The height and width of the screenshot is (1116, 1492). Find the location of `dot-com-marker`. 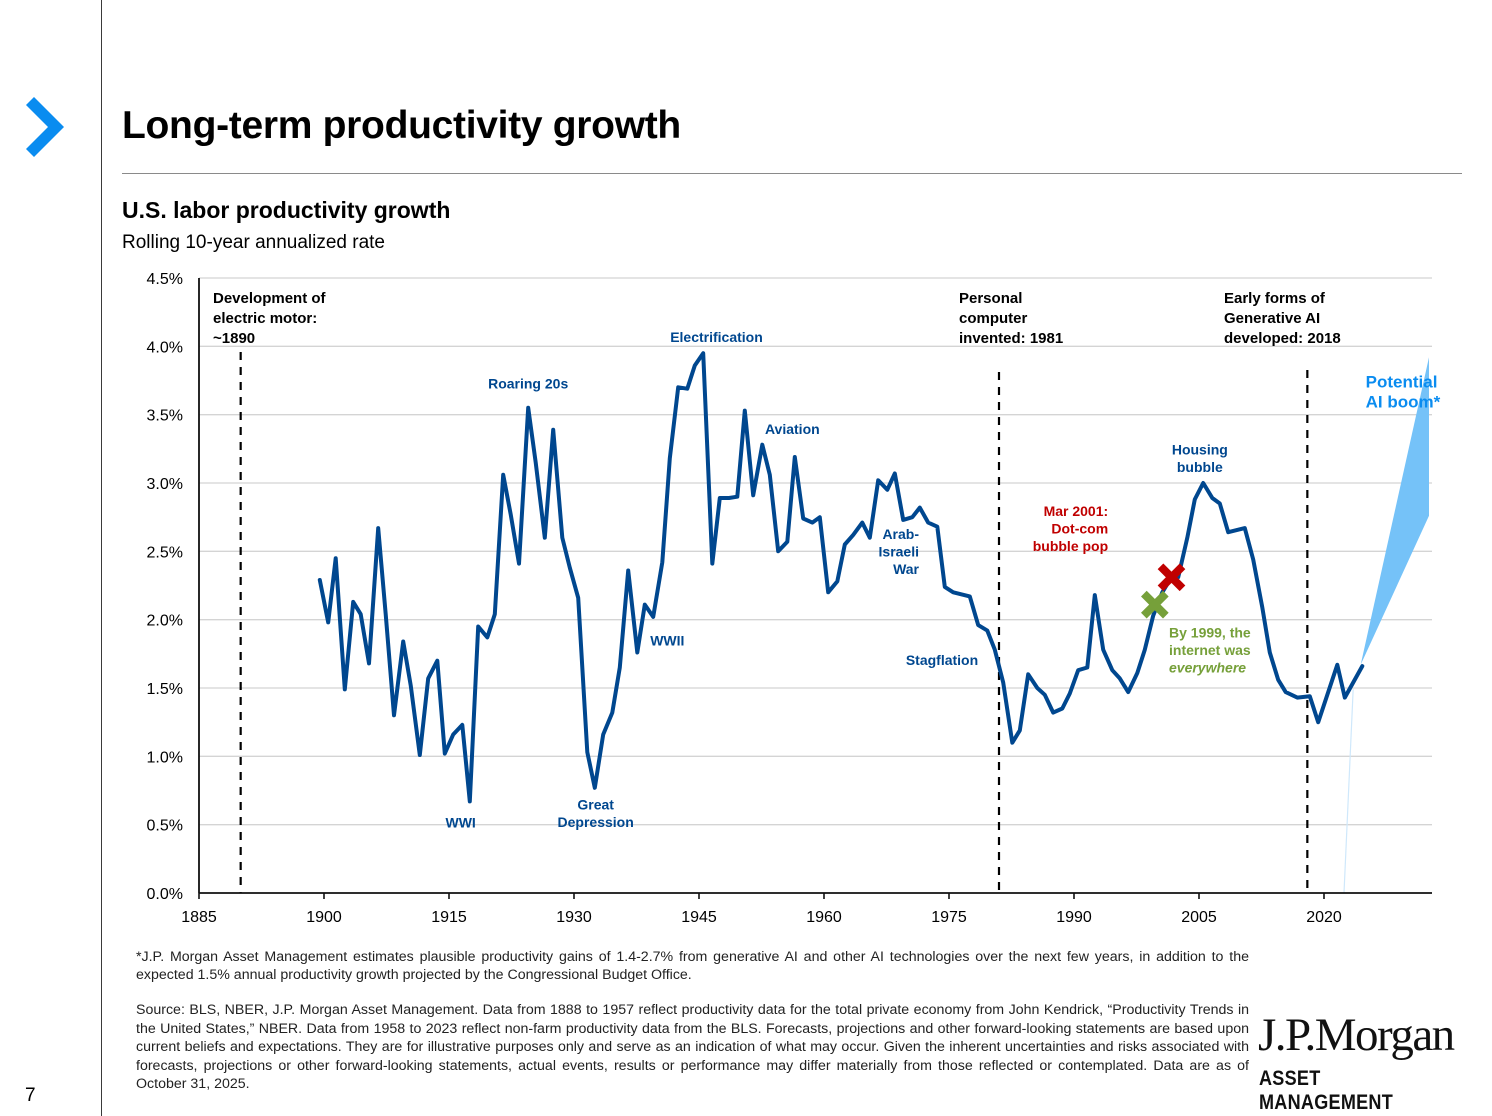

dot-com-marker is located at coordinates (1171, 577).